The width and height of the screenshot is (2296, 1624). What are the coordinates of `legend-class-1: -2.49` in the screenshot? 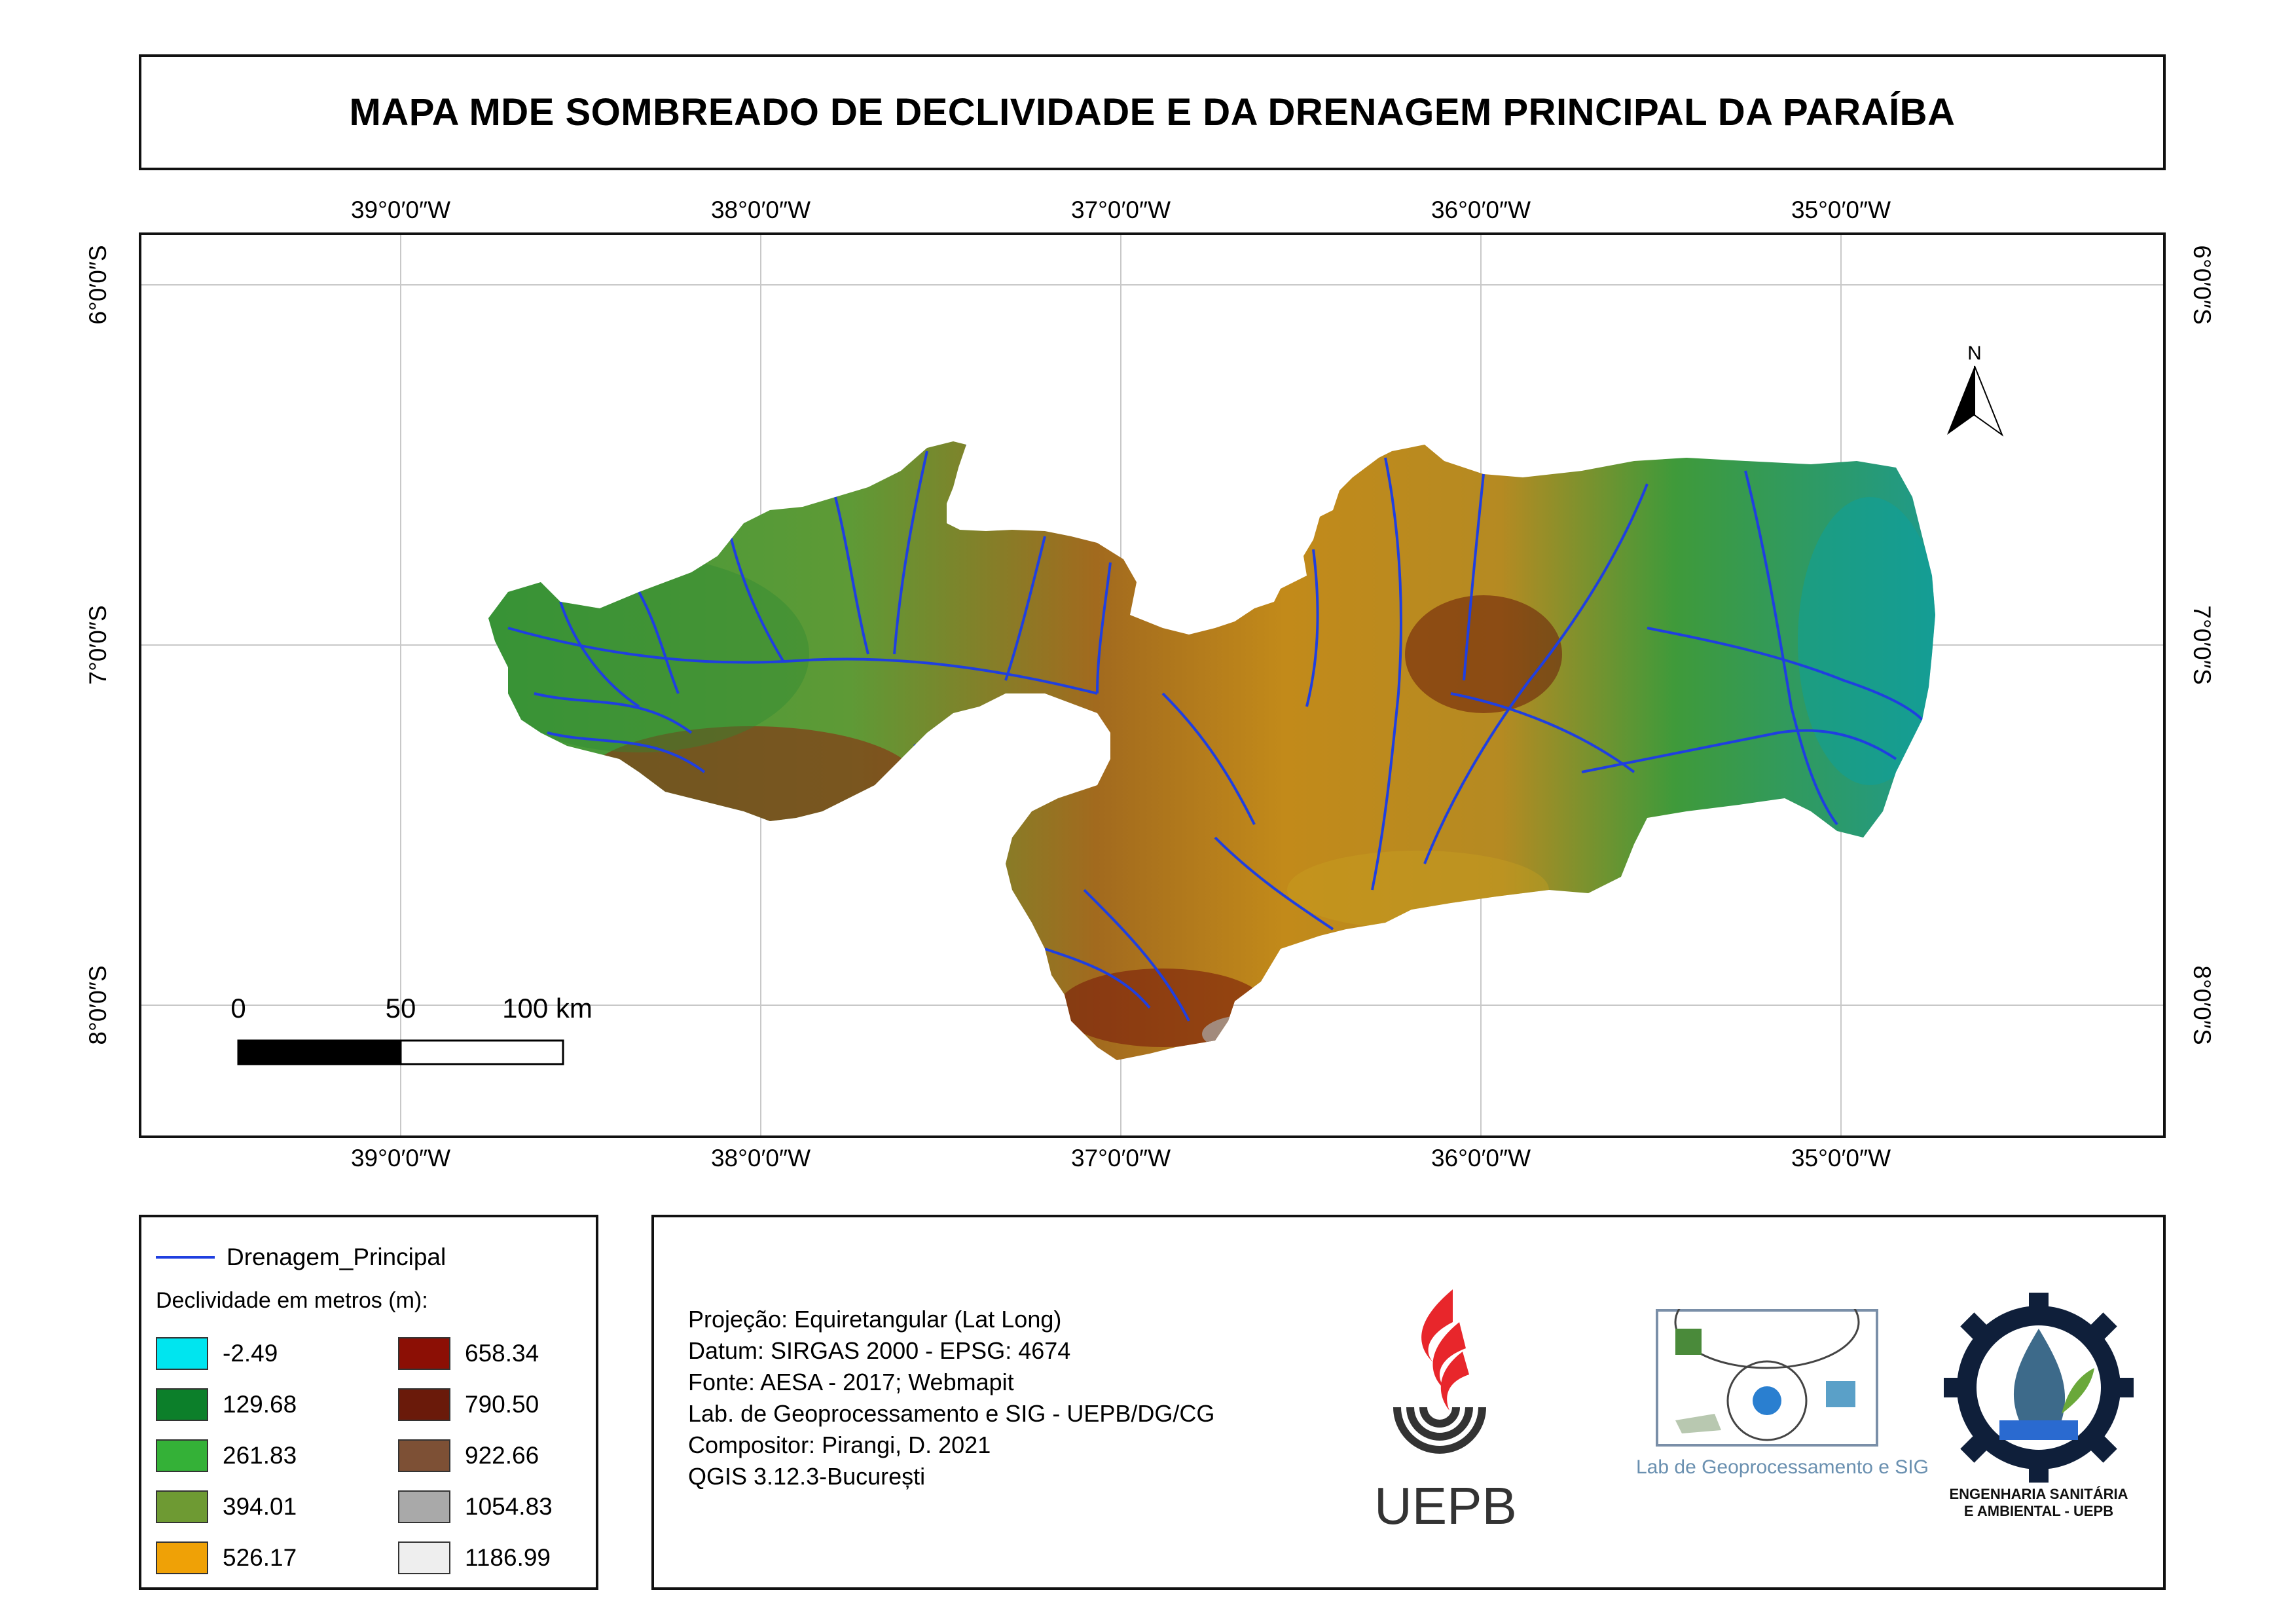 It's located at (217, 1353).